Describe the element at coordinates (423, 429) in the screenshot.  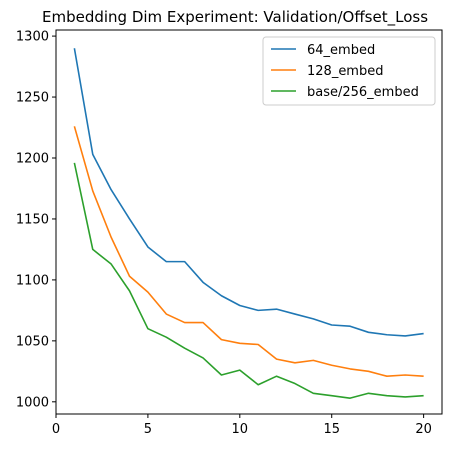
I see `x-tick-label: 20` at that location.